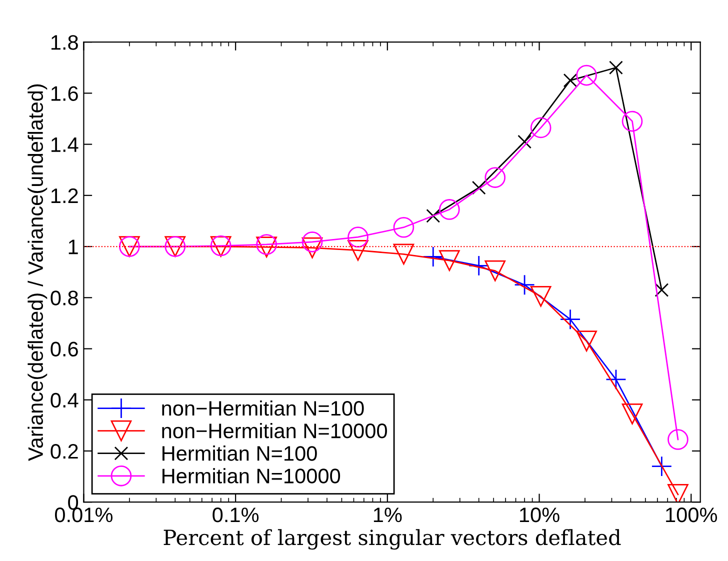 The width and height of the screenshot is (728, 561). Describe the element at coordinates (84, 515) in the screenshot. I see `x-tick-label: 0.01%` at that location.